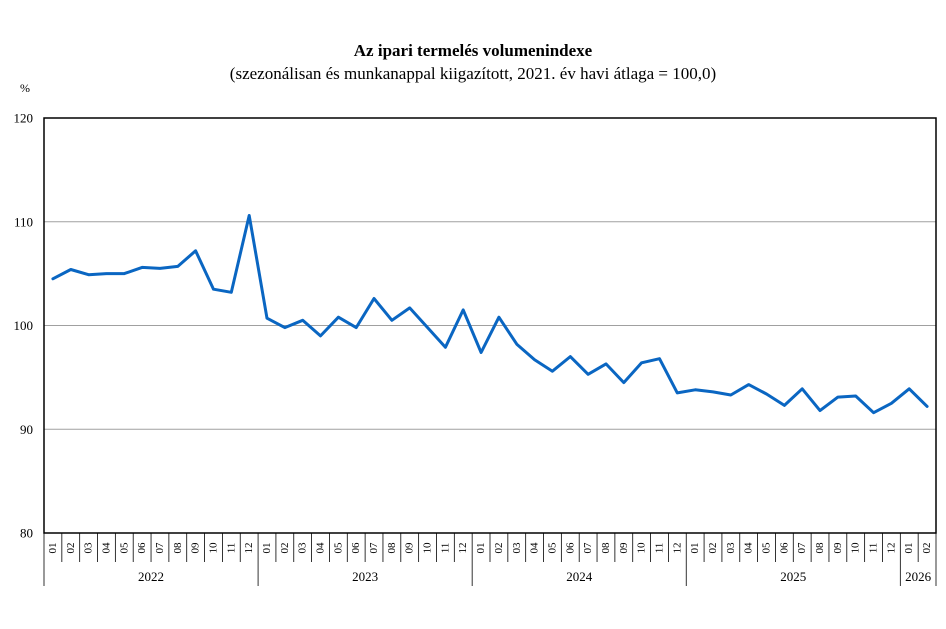  What do you see at coordinates (24, 325) in the screenshot?
I see `y-tick-label-100: 100` at bounding box center [24, 325].